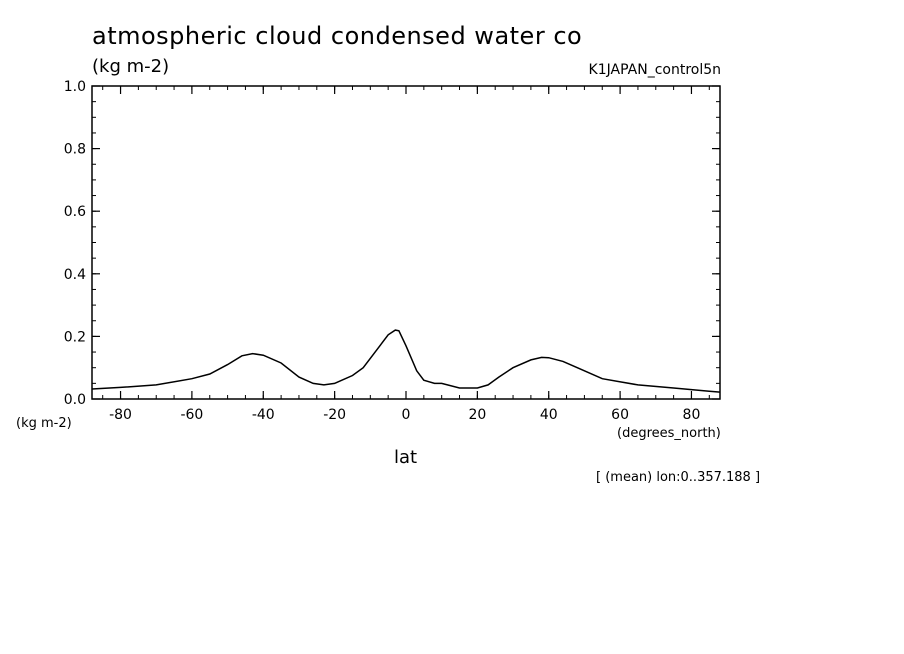  Describe the element at coordinates (75, 243) in the screenshot. I see `y-tick-labels: 0.0 0.2 0.4 0.6 0.8 1.0` at that location.